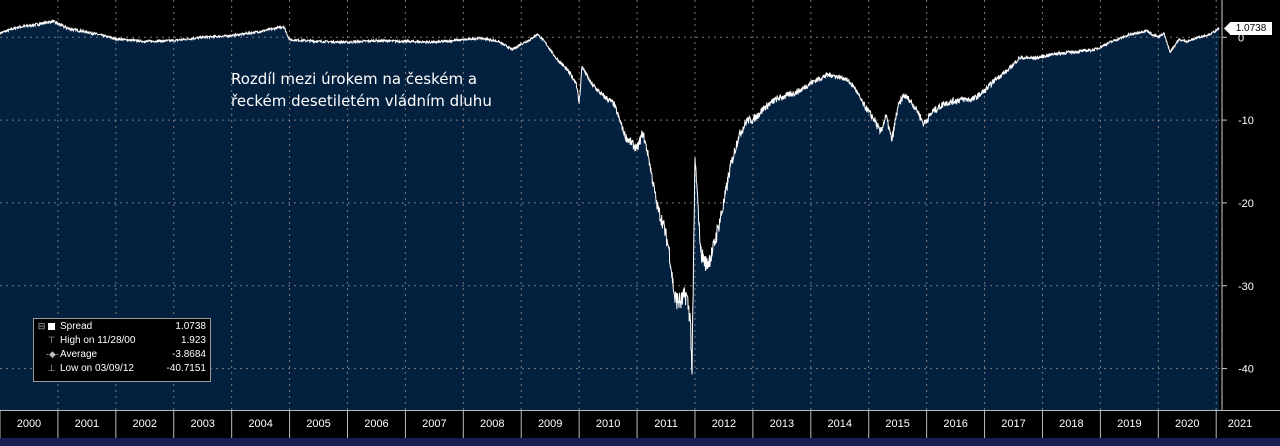  I want to click on legend-value: -40.7151, so click(186, 368).